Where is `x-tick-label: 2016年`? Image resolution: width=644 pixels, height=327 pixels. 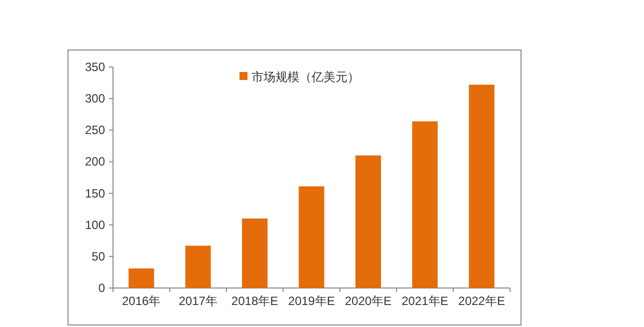
x-tick-label: 2016年 is located at coordinates (141, 301).